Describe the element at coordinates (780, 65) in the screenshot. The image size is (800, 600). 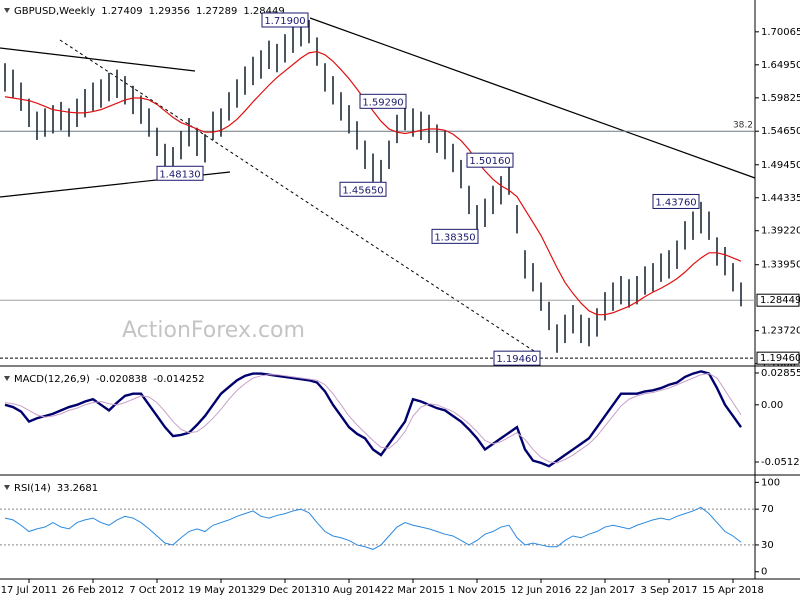
I see `y-tick-label: 1.64950` at that location.